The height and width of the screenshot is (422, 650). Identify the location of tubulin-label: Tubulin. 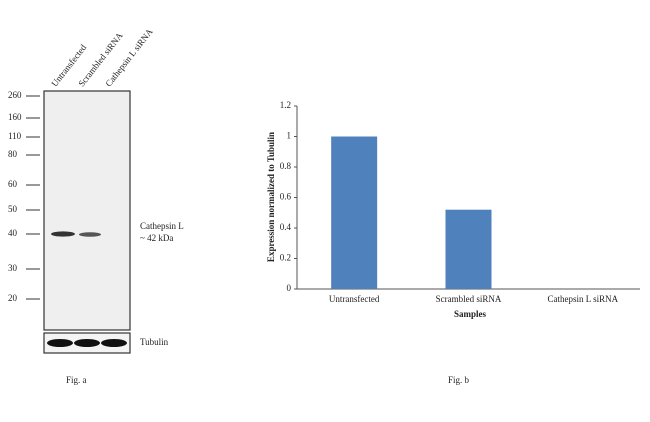
(154, 342).